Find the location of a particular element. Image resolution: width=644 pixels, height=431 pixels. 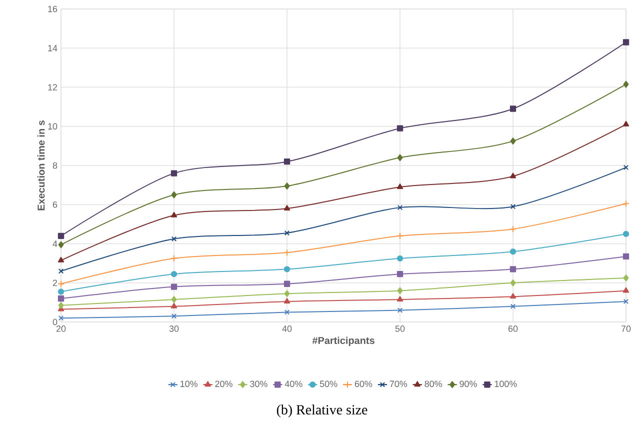

x-tick-label: 20 is located at coordinates (61, 329).